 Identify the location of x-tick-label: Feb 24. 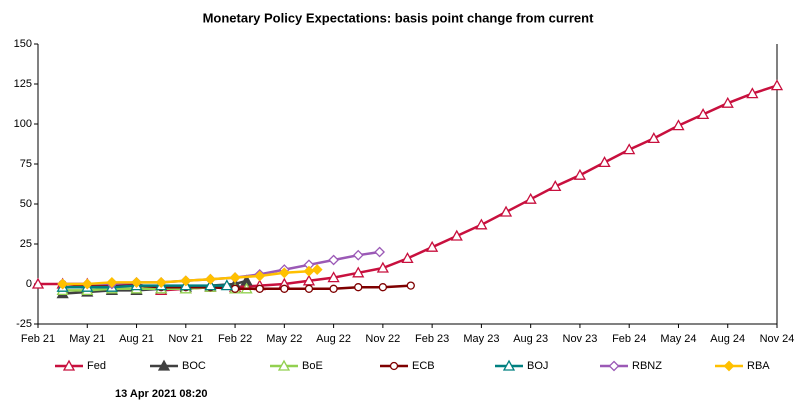
(629, 339).